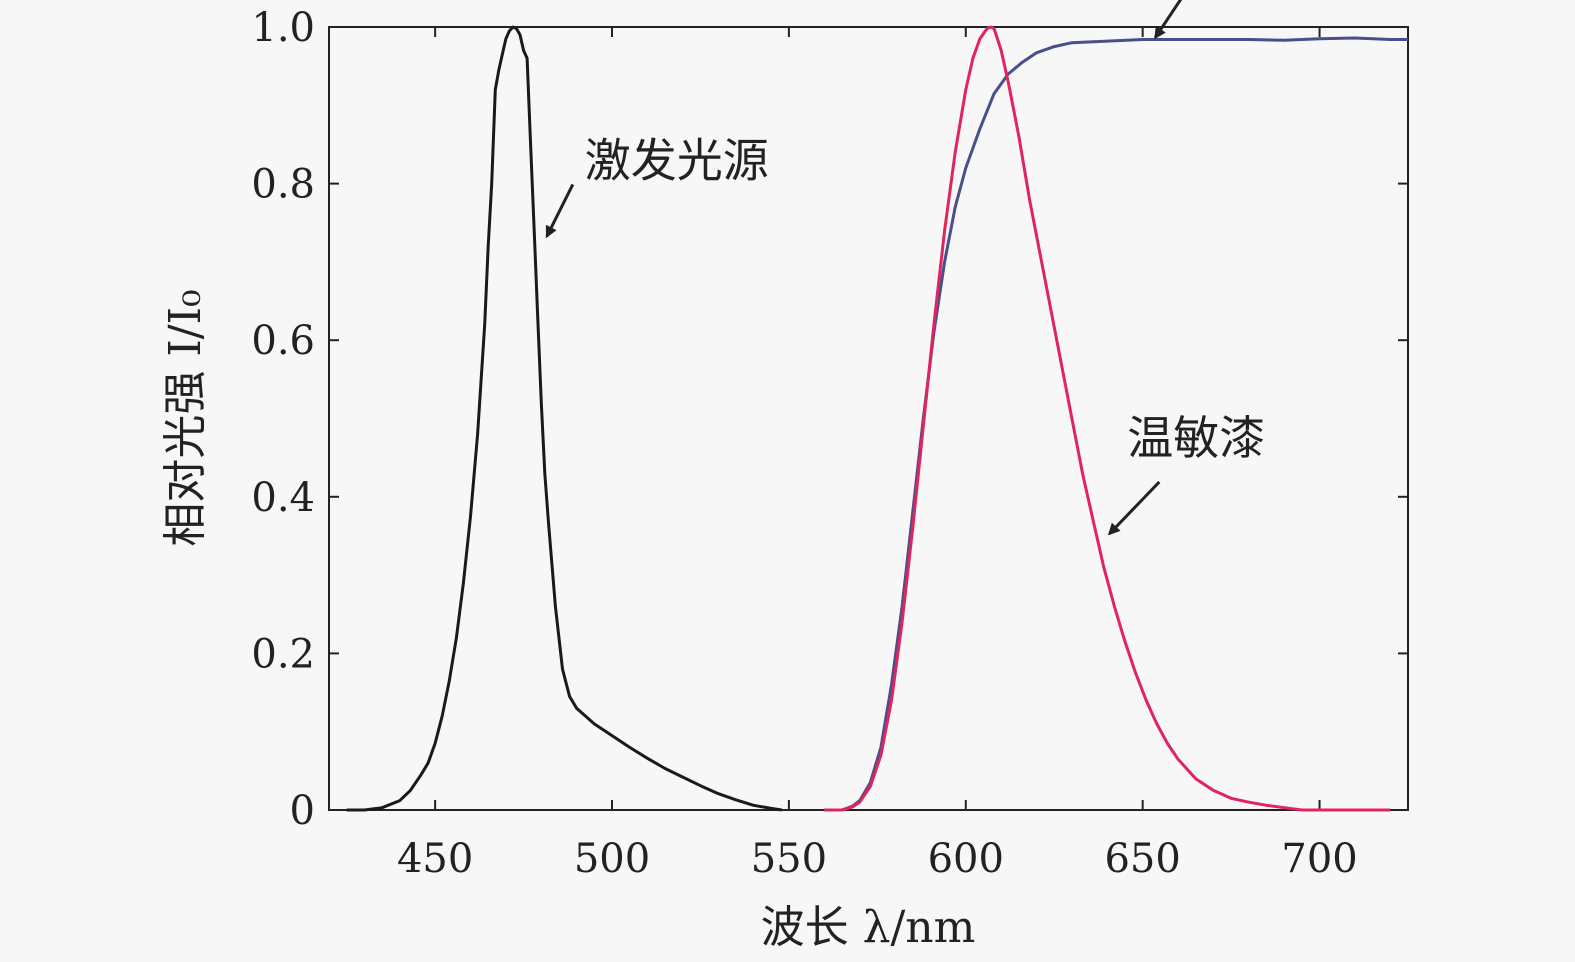 The image size is (1575, 962). Describe the element at coordinates (283, 28) in the screenshot. I see `y-tick-label: 1.0` at that location.